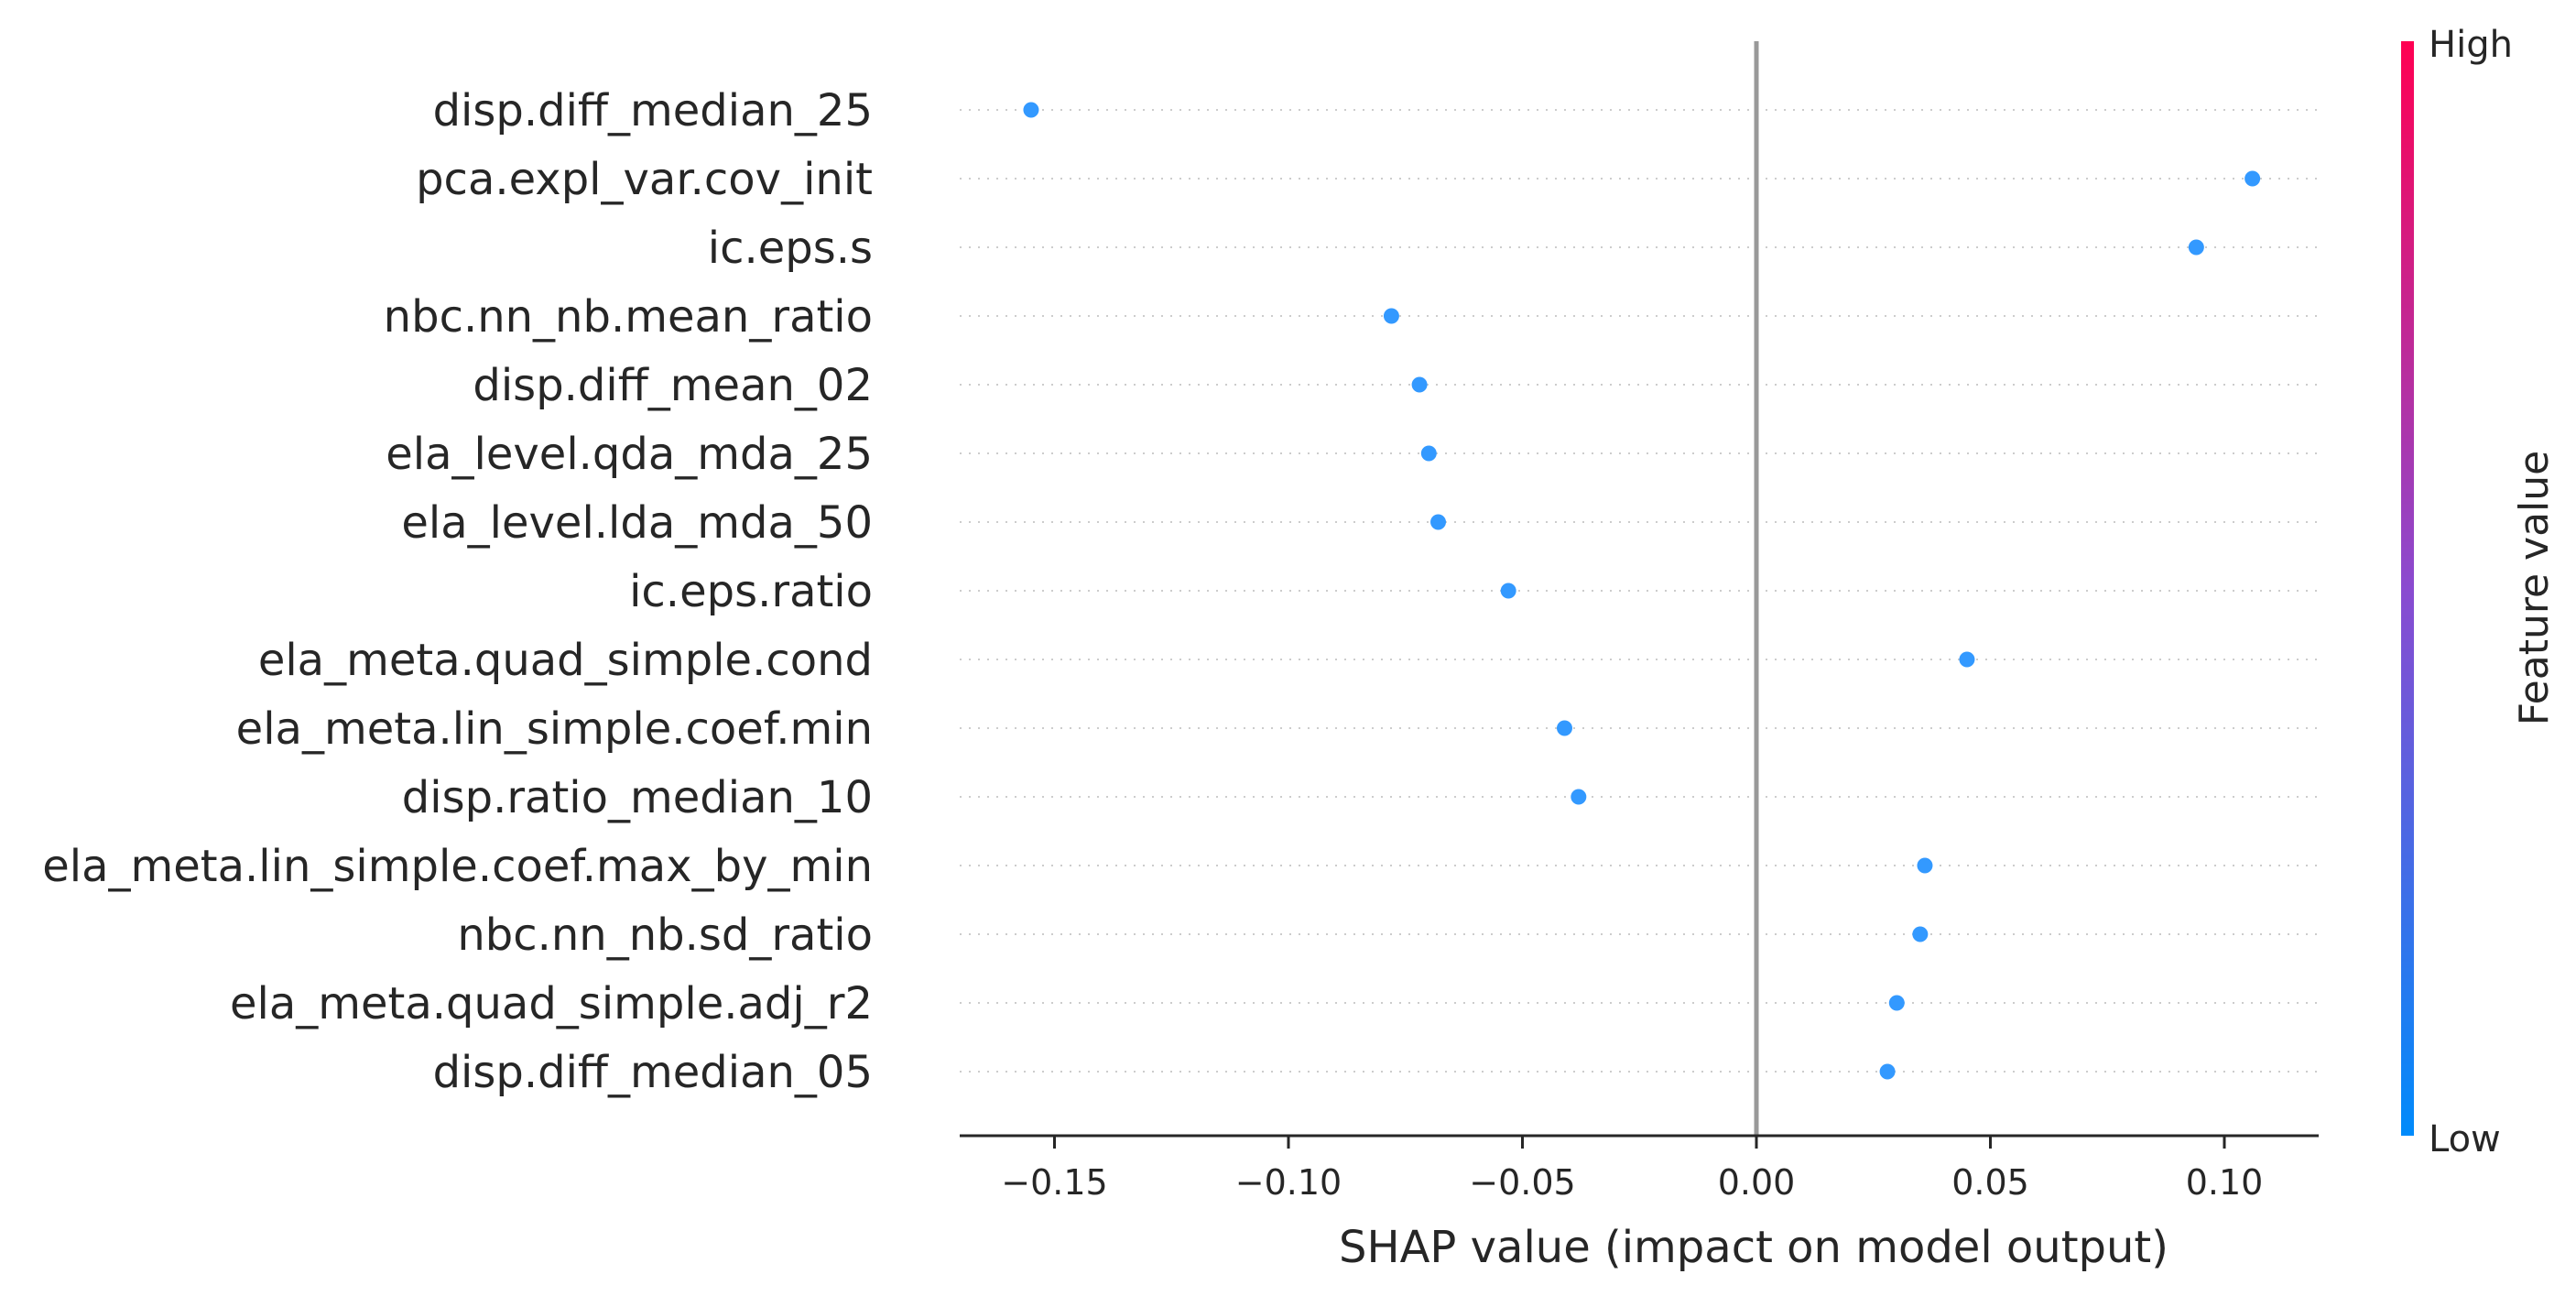  I want to click on feature-label: disp.diff_median_25, so click(653, 110).